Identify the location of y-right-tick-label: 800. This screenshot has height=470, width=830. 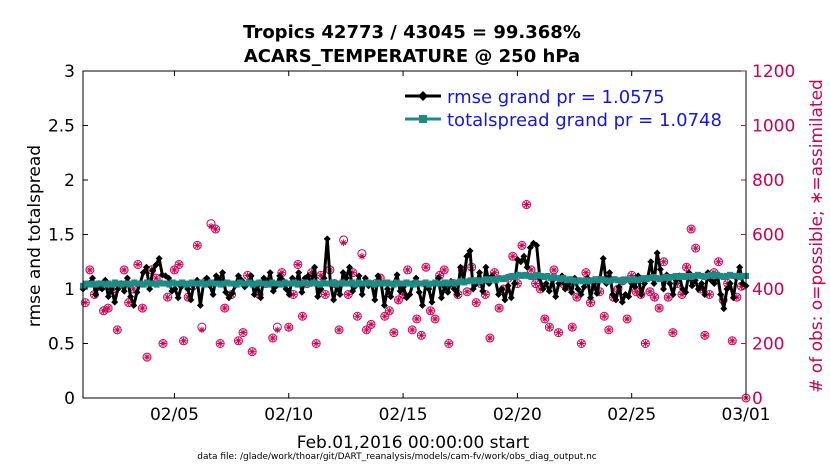
(768, 181).